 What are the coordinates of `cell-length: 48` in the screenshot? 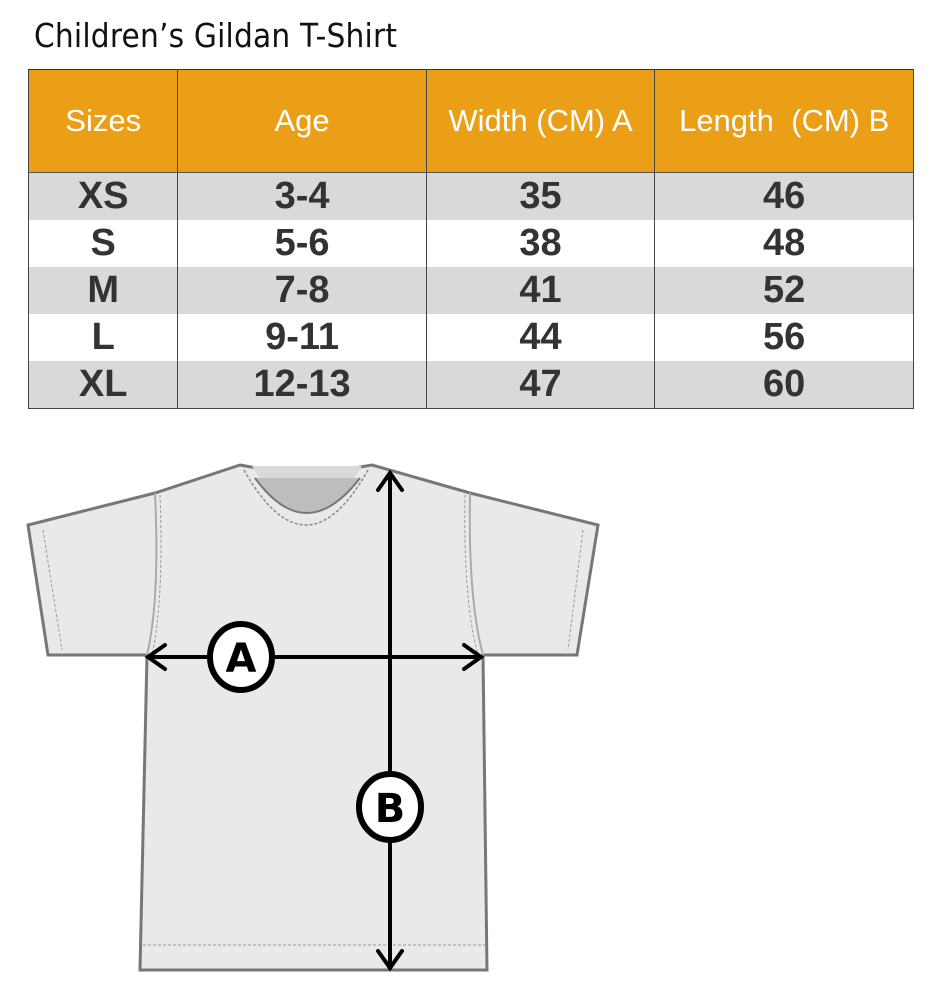 It's located at (784, 243).